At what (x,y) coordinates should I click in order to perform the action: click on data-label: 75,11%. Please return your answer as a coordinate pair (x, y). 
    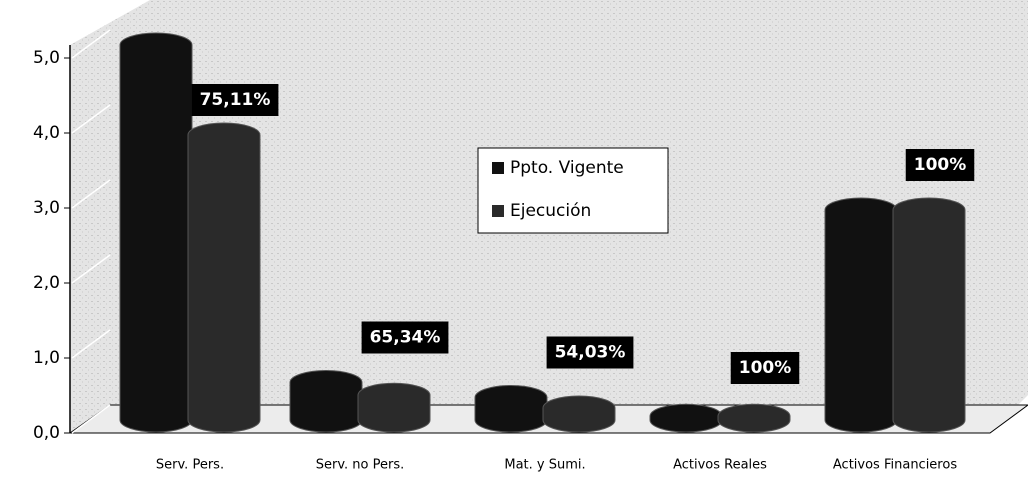
    Looking at the image, I should click on (235, 100).